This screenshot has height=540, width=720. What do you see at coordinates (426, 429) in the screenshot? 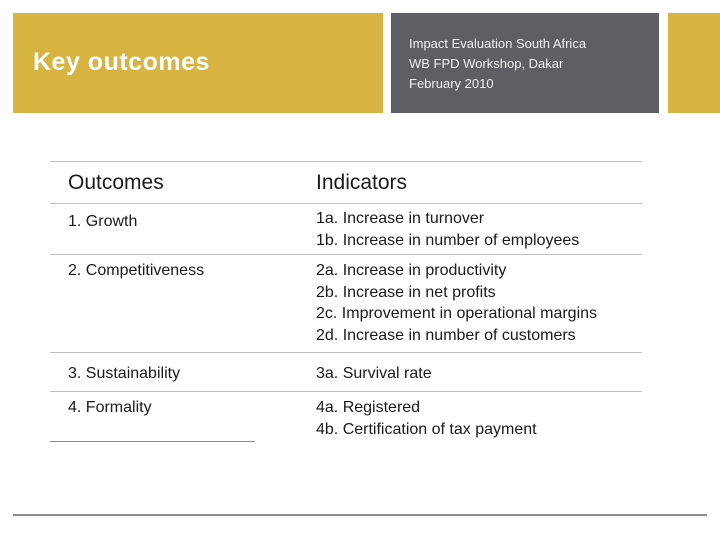
I see `indicator-line: 4b. Certification of tax payment` at bounding box center [426, 429].